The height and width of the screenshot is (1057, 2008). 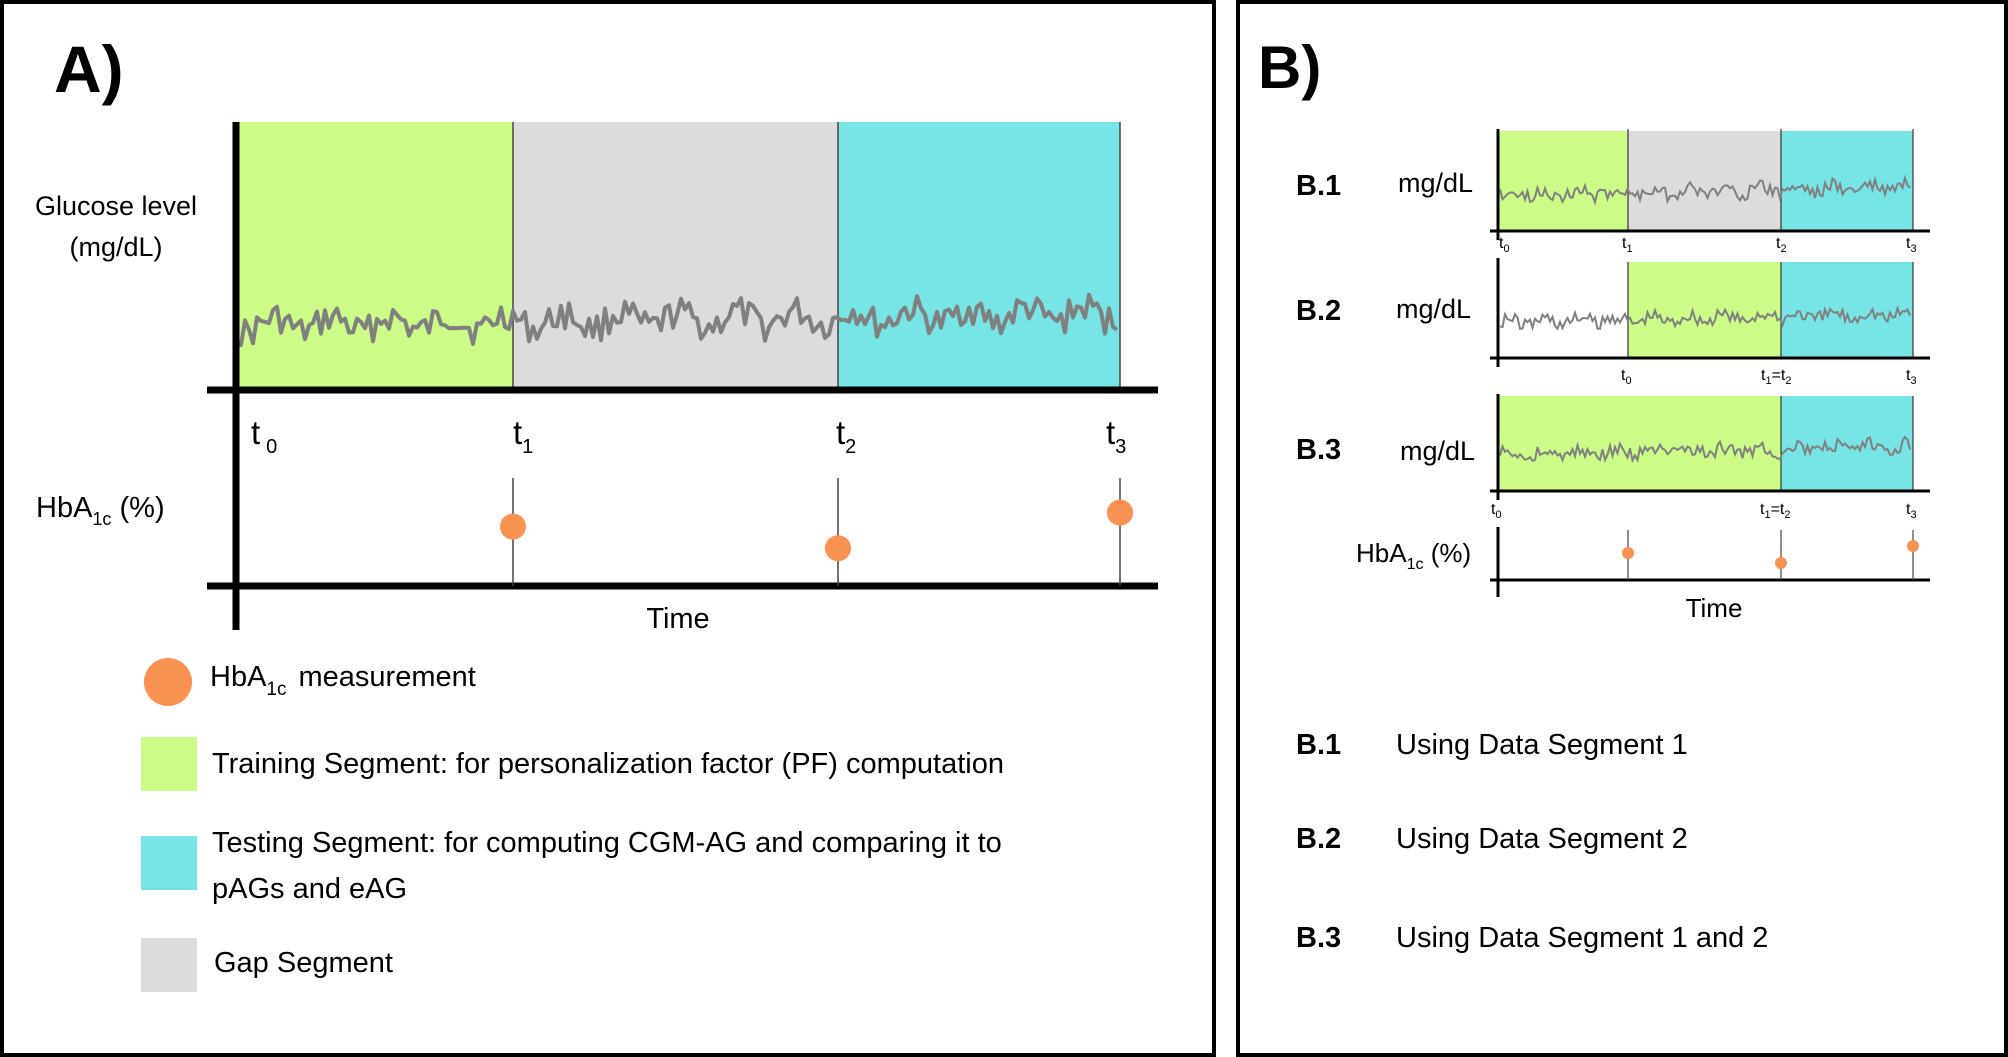 What do you see at coordinates (1318, 450) in the screenshot?
I see `b3-row-id: B.3` at bounding box center [1318, 450].